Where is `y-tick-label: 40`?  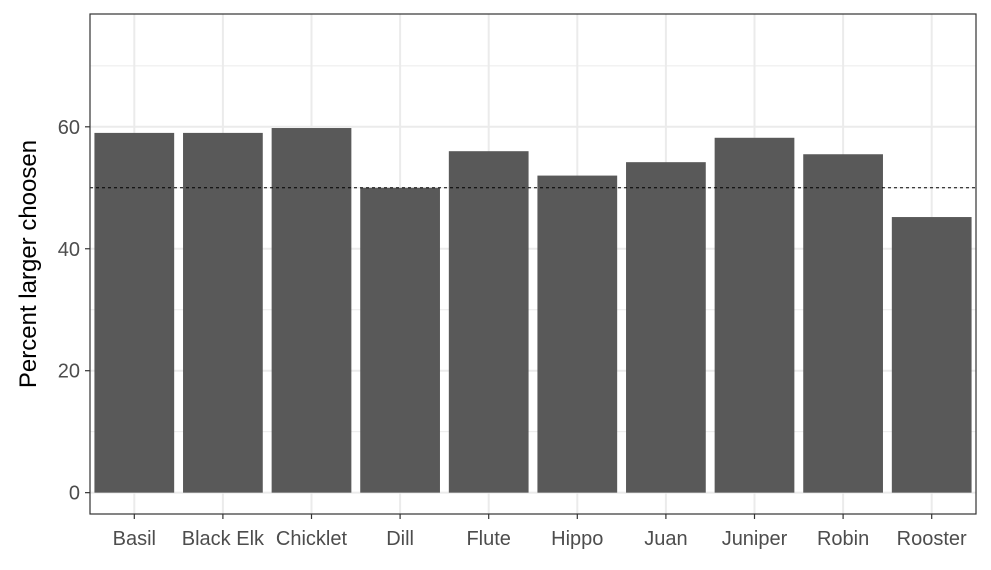
y-tick-label: 40 is located at coordinates (69, 250).